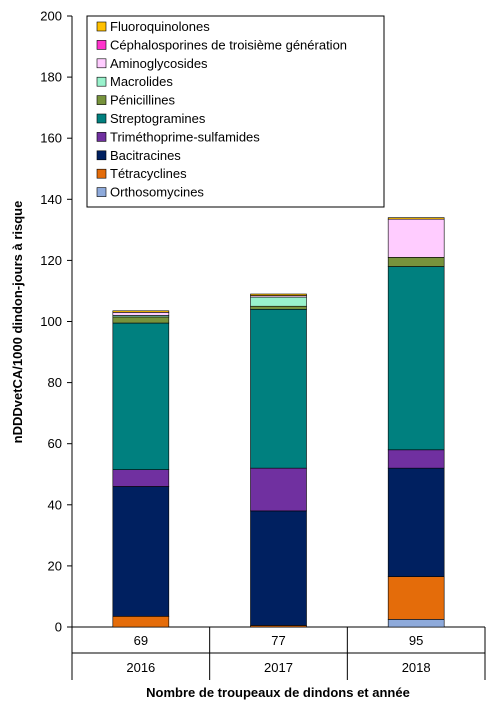 The height and width of the screenshot is (710, 493). Describe the element at coordinates (51, 77) in the screenshot. I see `y-tick-label: 180` at that location.